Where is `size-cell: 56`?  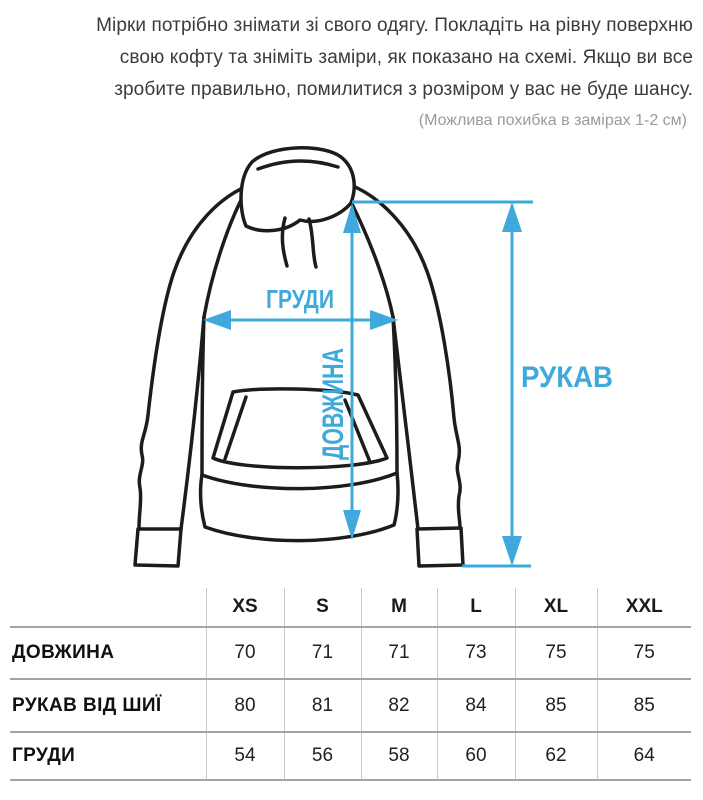
size-cell: 56 is located at coordinates (322, 756).